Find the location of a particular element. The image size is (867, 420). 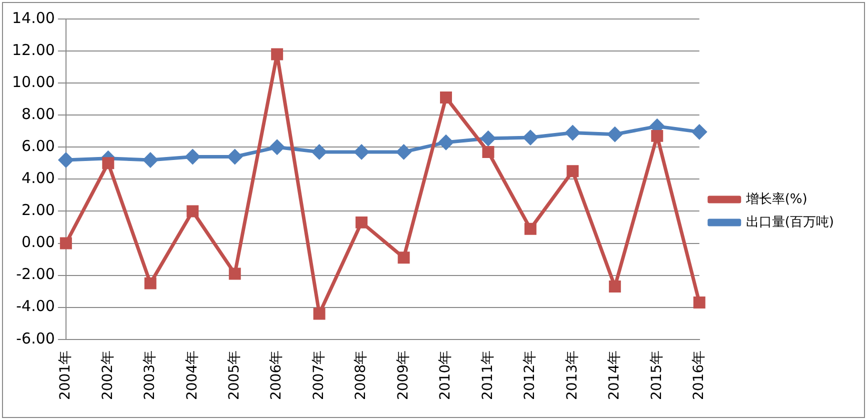

y-tick-label: -4.00 is located at coordinates (35, 306).